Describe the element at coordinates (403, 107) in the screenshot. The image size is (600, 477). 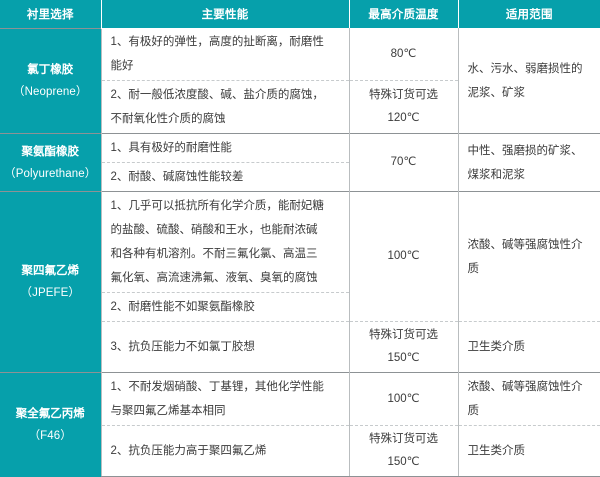
I see `temperature-cell: 特殊订货可选 120℃` at that location.